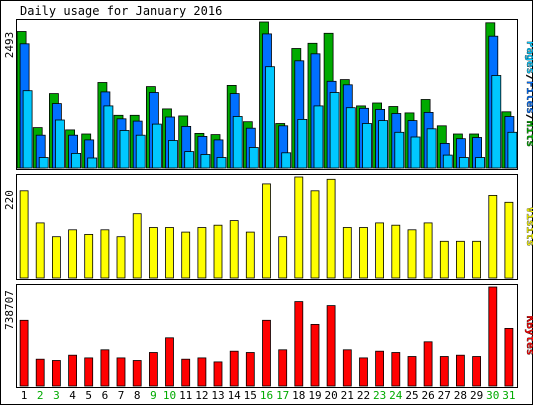 The height and width of the screenshot is (405, 533). Describe the element at coordinates (492, 395) in the screenshot. I see `x-tick-label: 30` at that location.